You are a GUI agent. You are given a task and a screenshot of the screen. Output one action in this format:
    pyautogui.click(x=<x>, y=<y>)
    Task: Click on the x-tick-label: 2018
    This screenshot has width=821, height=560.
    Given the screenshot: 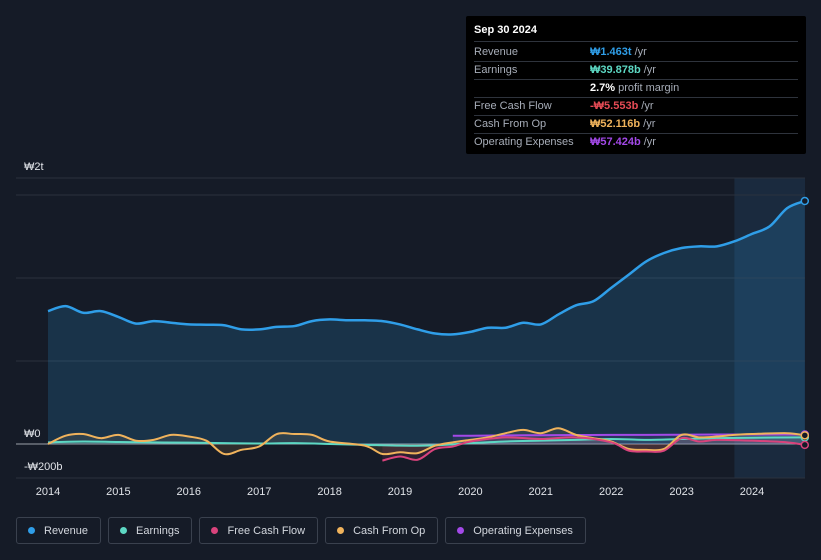 What is the action you would take?
    pyautogui.click(x=329, y=492)
    